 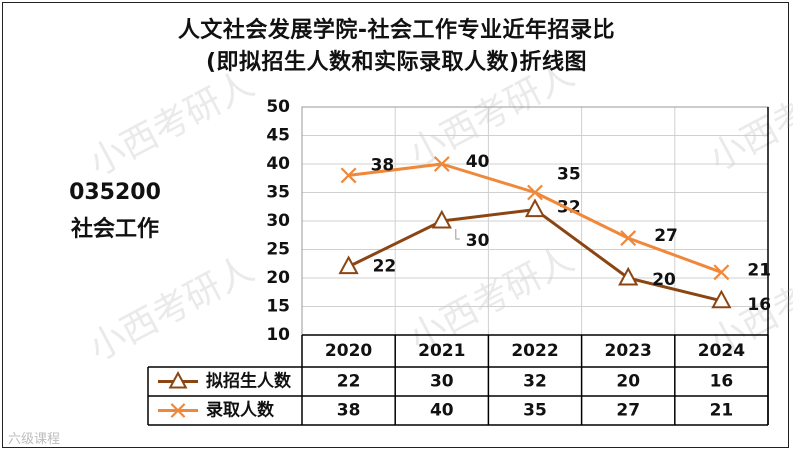 I want to click on program-name: 社会工作, so click(x=114, y=229).